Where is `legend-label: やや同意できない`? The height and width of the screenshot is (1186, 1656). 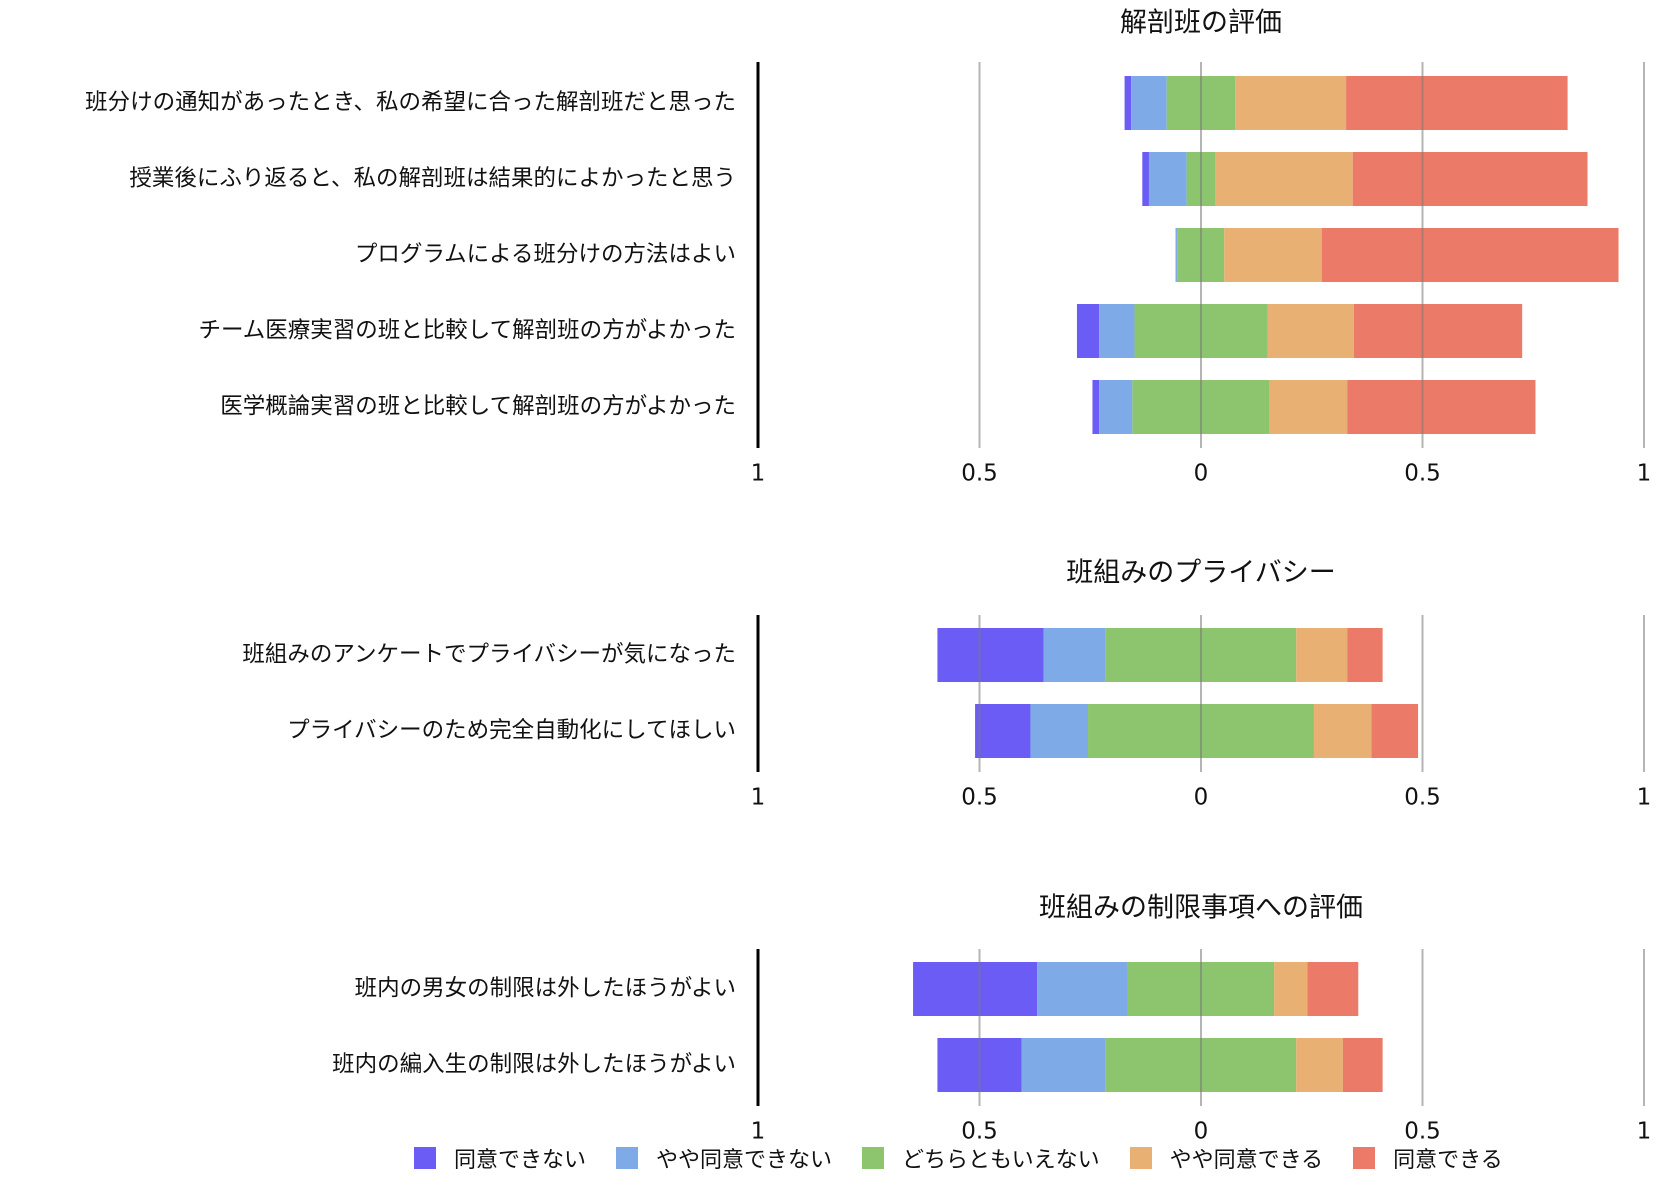 legend-label: やや同意できない is located at coordinates (744, 1160).